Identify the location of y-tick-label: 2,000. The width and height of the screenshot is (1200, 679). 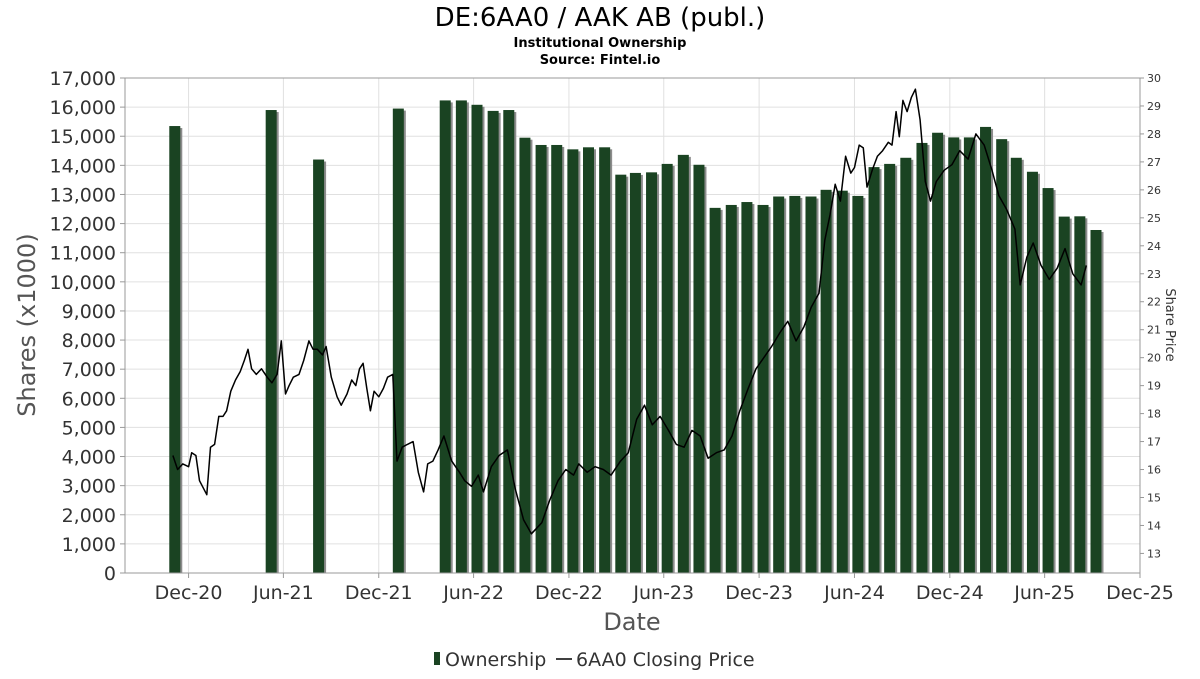
(89, 516).